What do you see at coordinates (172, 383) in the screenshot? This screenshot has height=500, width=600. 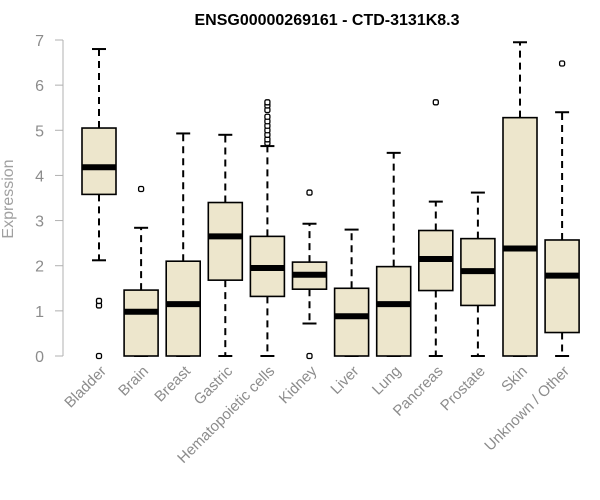 I see `x-tick-label: Breast` at bounding box center [172, 383].